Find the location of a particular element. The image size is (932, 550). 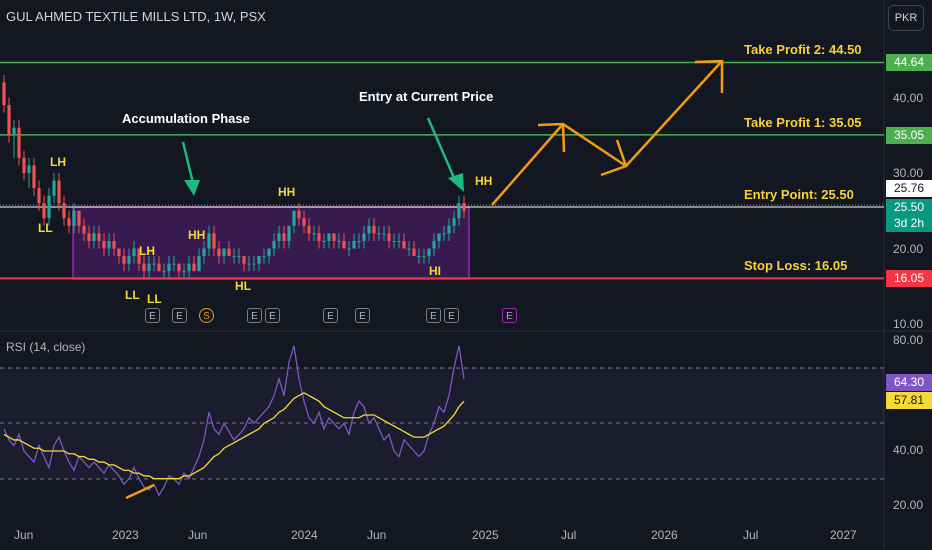

symbol-title: GUL AHMED TEXTILE MILLS LTD, 1W, PSX is located at coordinates (136, 16).